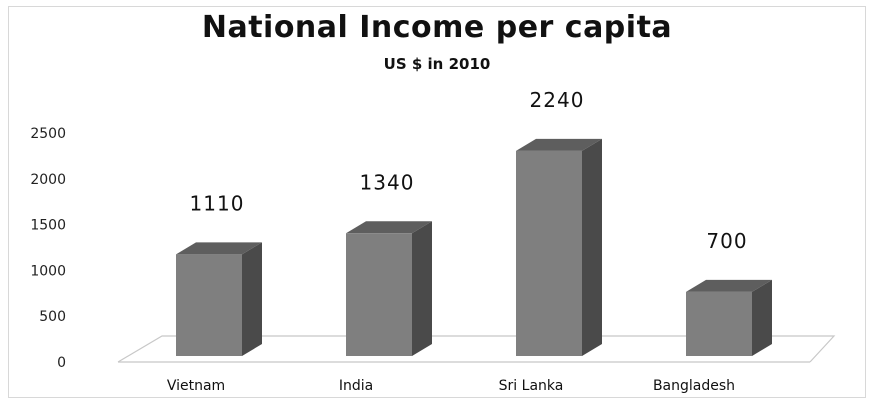  What do you see at coordinates (356, 386) in the screenshot?
I see `x-tick-label: India` at bounding box center [356, 386].